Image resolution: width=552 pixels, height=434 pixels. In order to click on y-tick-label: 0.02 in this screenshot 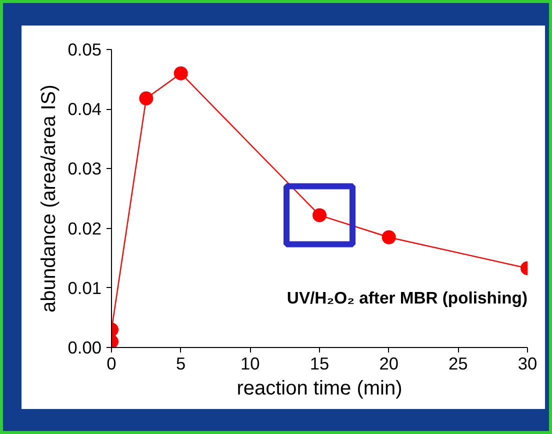, I will do `click(85, 228)`.